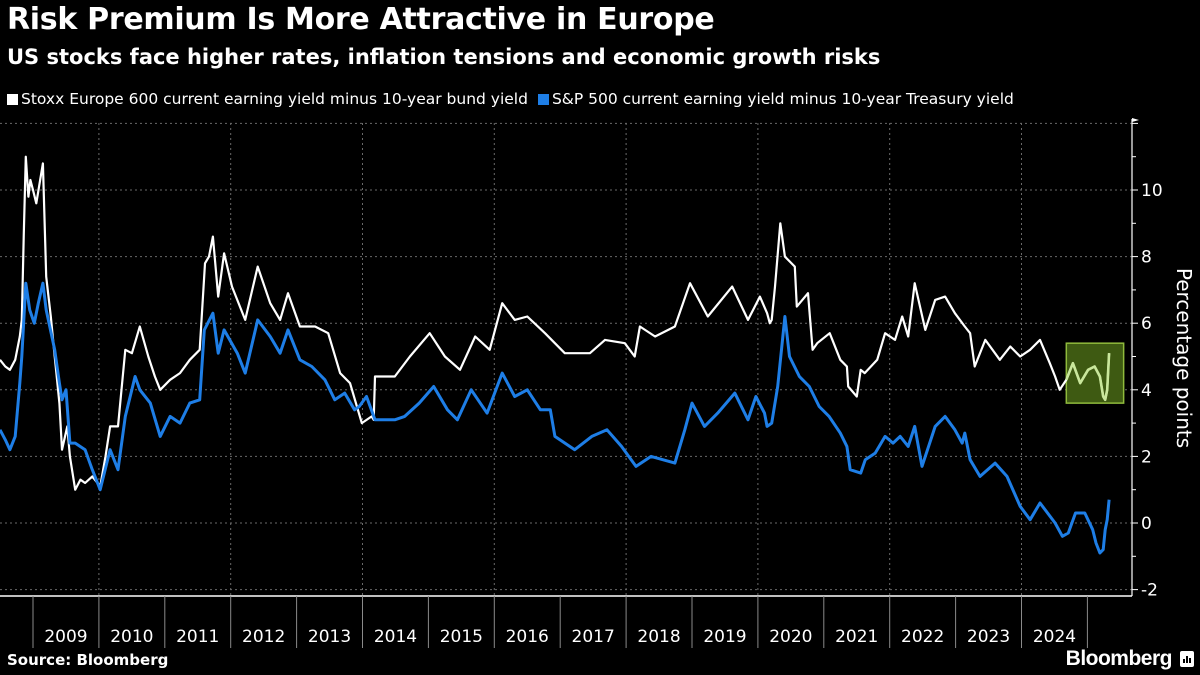 This screenshot has height=675, width=1200. Describe the element at coordinates (658, 637) in the screenshot. I see `x-tick-label: 2018` at that location.